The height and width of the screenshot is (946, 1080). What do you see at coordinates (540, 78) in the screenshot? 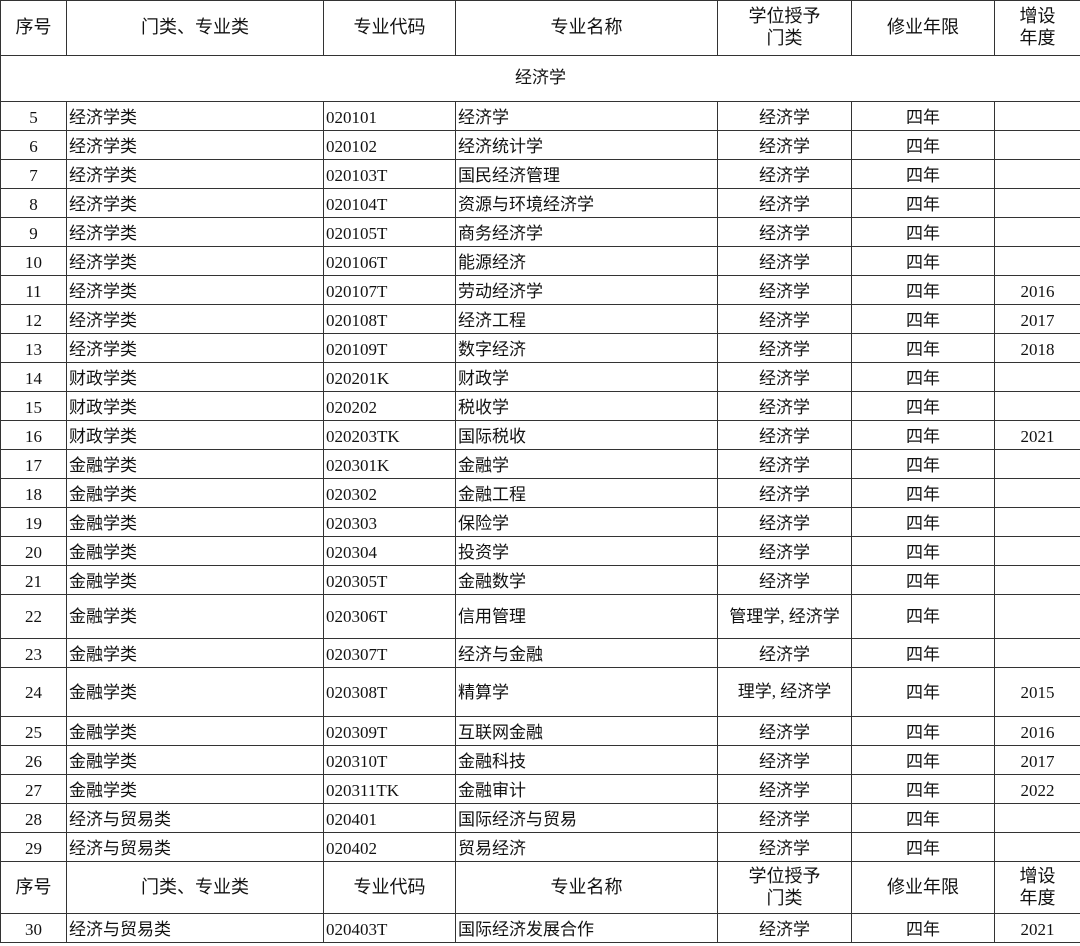
I see `category-row: 经济学` at bounding box center [540, 78].